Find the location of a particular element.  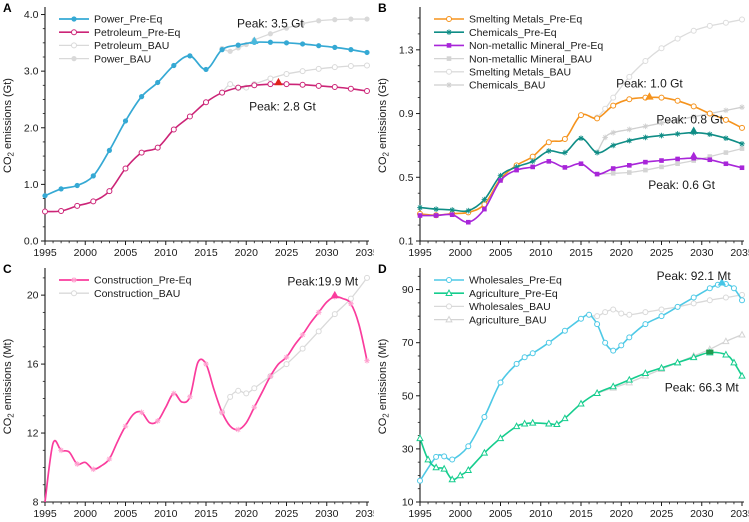

panel-c-letter: C is located at coordinates (7, 269).